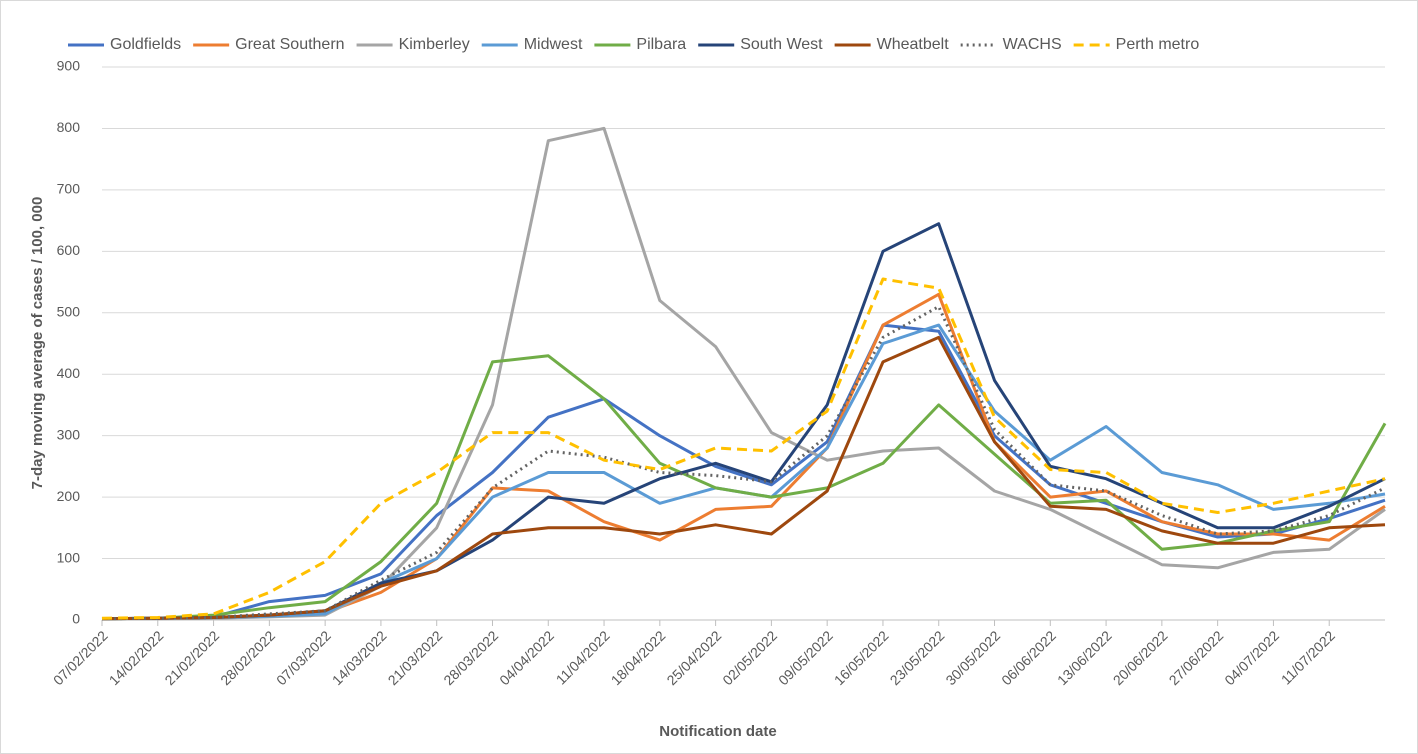 The height and width of the screenshot is (754, 1418). Describe the element at coordinates (69, 311) in the screenshot. I see `y-tick-label: 500` at that location.